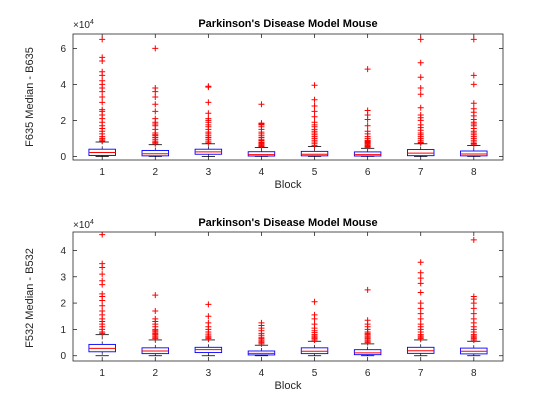 The image size is (560, 420). I want to click on bottom-y-exponent-base: ×10, so click(81, 225).